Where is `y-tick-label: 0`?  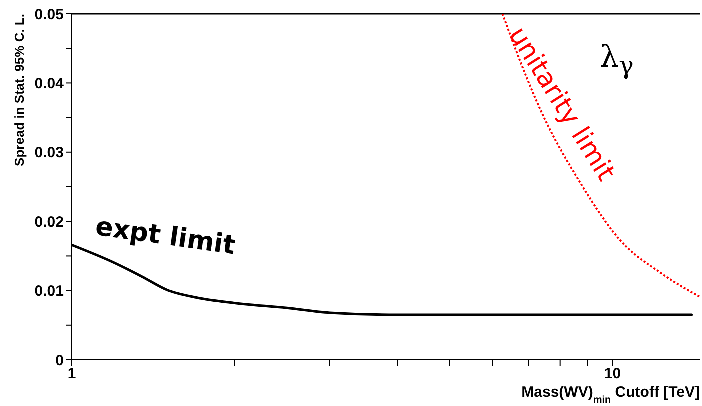 y-tick-label: 0 is located at coordinates (60, 361).